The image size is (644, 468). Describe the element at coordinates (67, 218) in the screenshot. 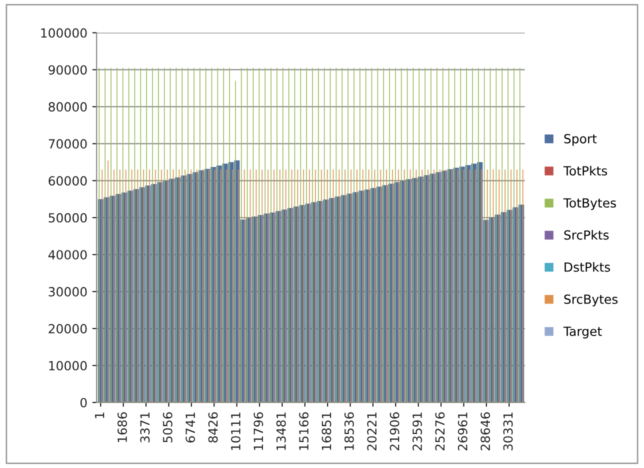

I see `y-tick-label: 50000` at that location.